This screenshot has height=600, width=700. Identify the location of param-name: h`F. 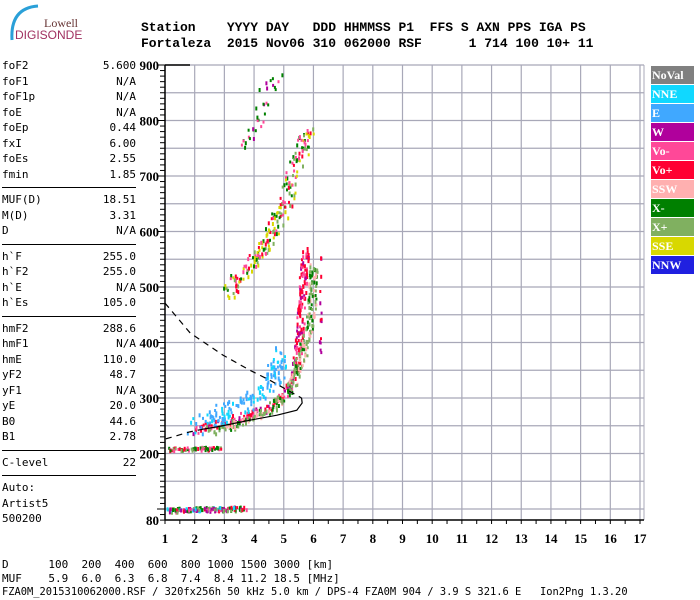
(12, 256).